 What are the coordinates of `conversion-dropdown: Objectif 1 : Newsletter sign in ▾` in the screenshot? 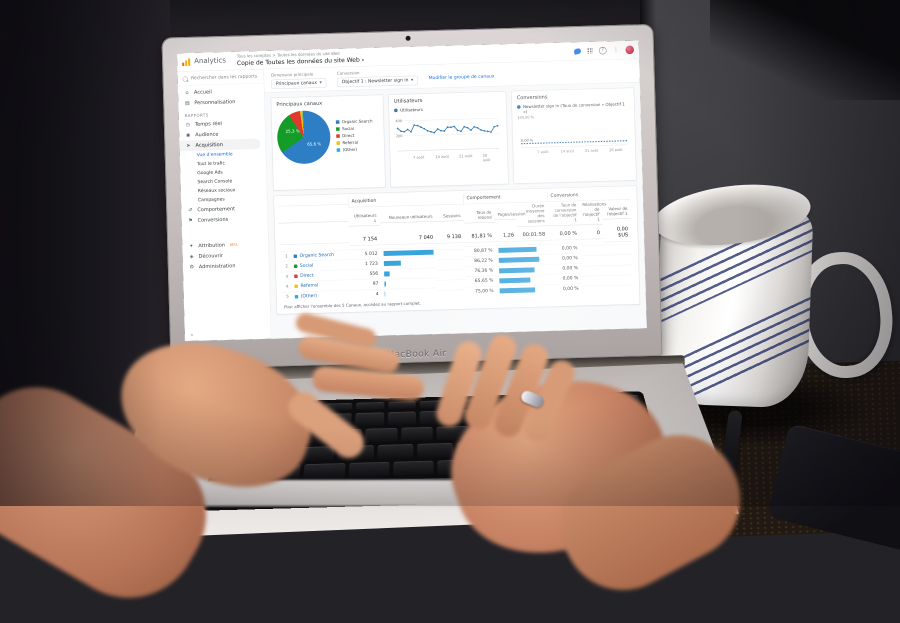 It's located at (377, 81).